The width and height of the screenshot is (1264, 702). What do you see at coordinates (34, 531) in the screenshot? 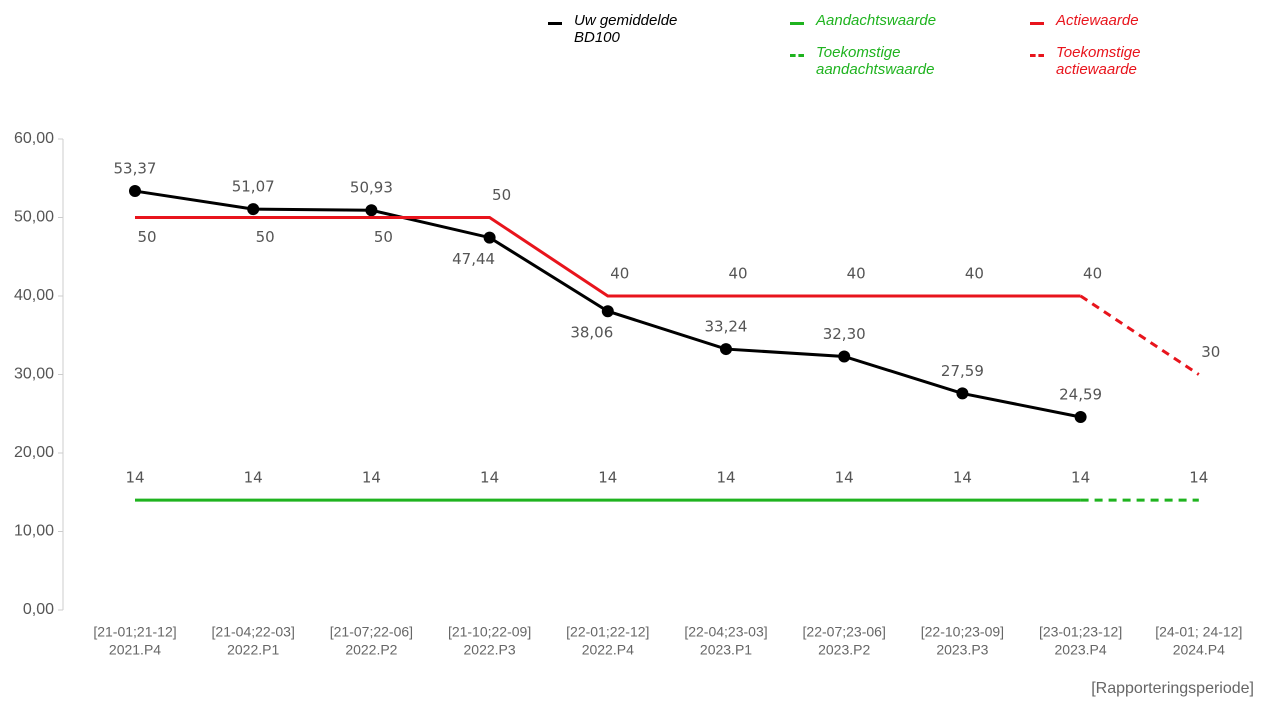
I see `y-tick-label: 10,00` at bounding box center [34, 531].